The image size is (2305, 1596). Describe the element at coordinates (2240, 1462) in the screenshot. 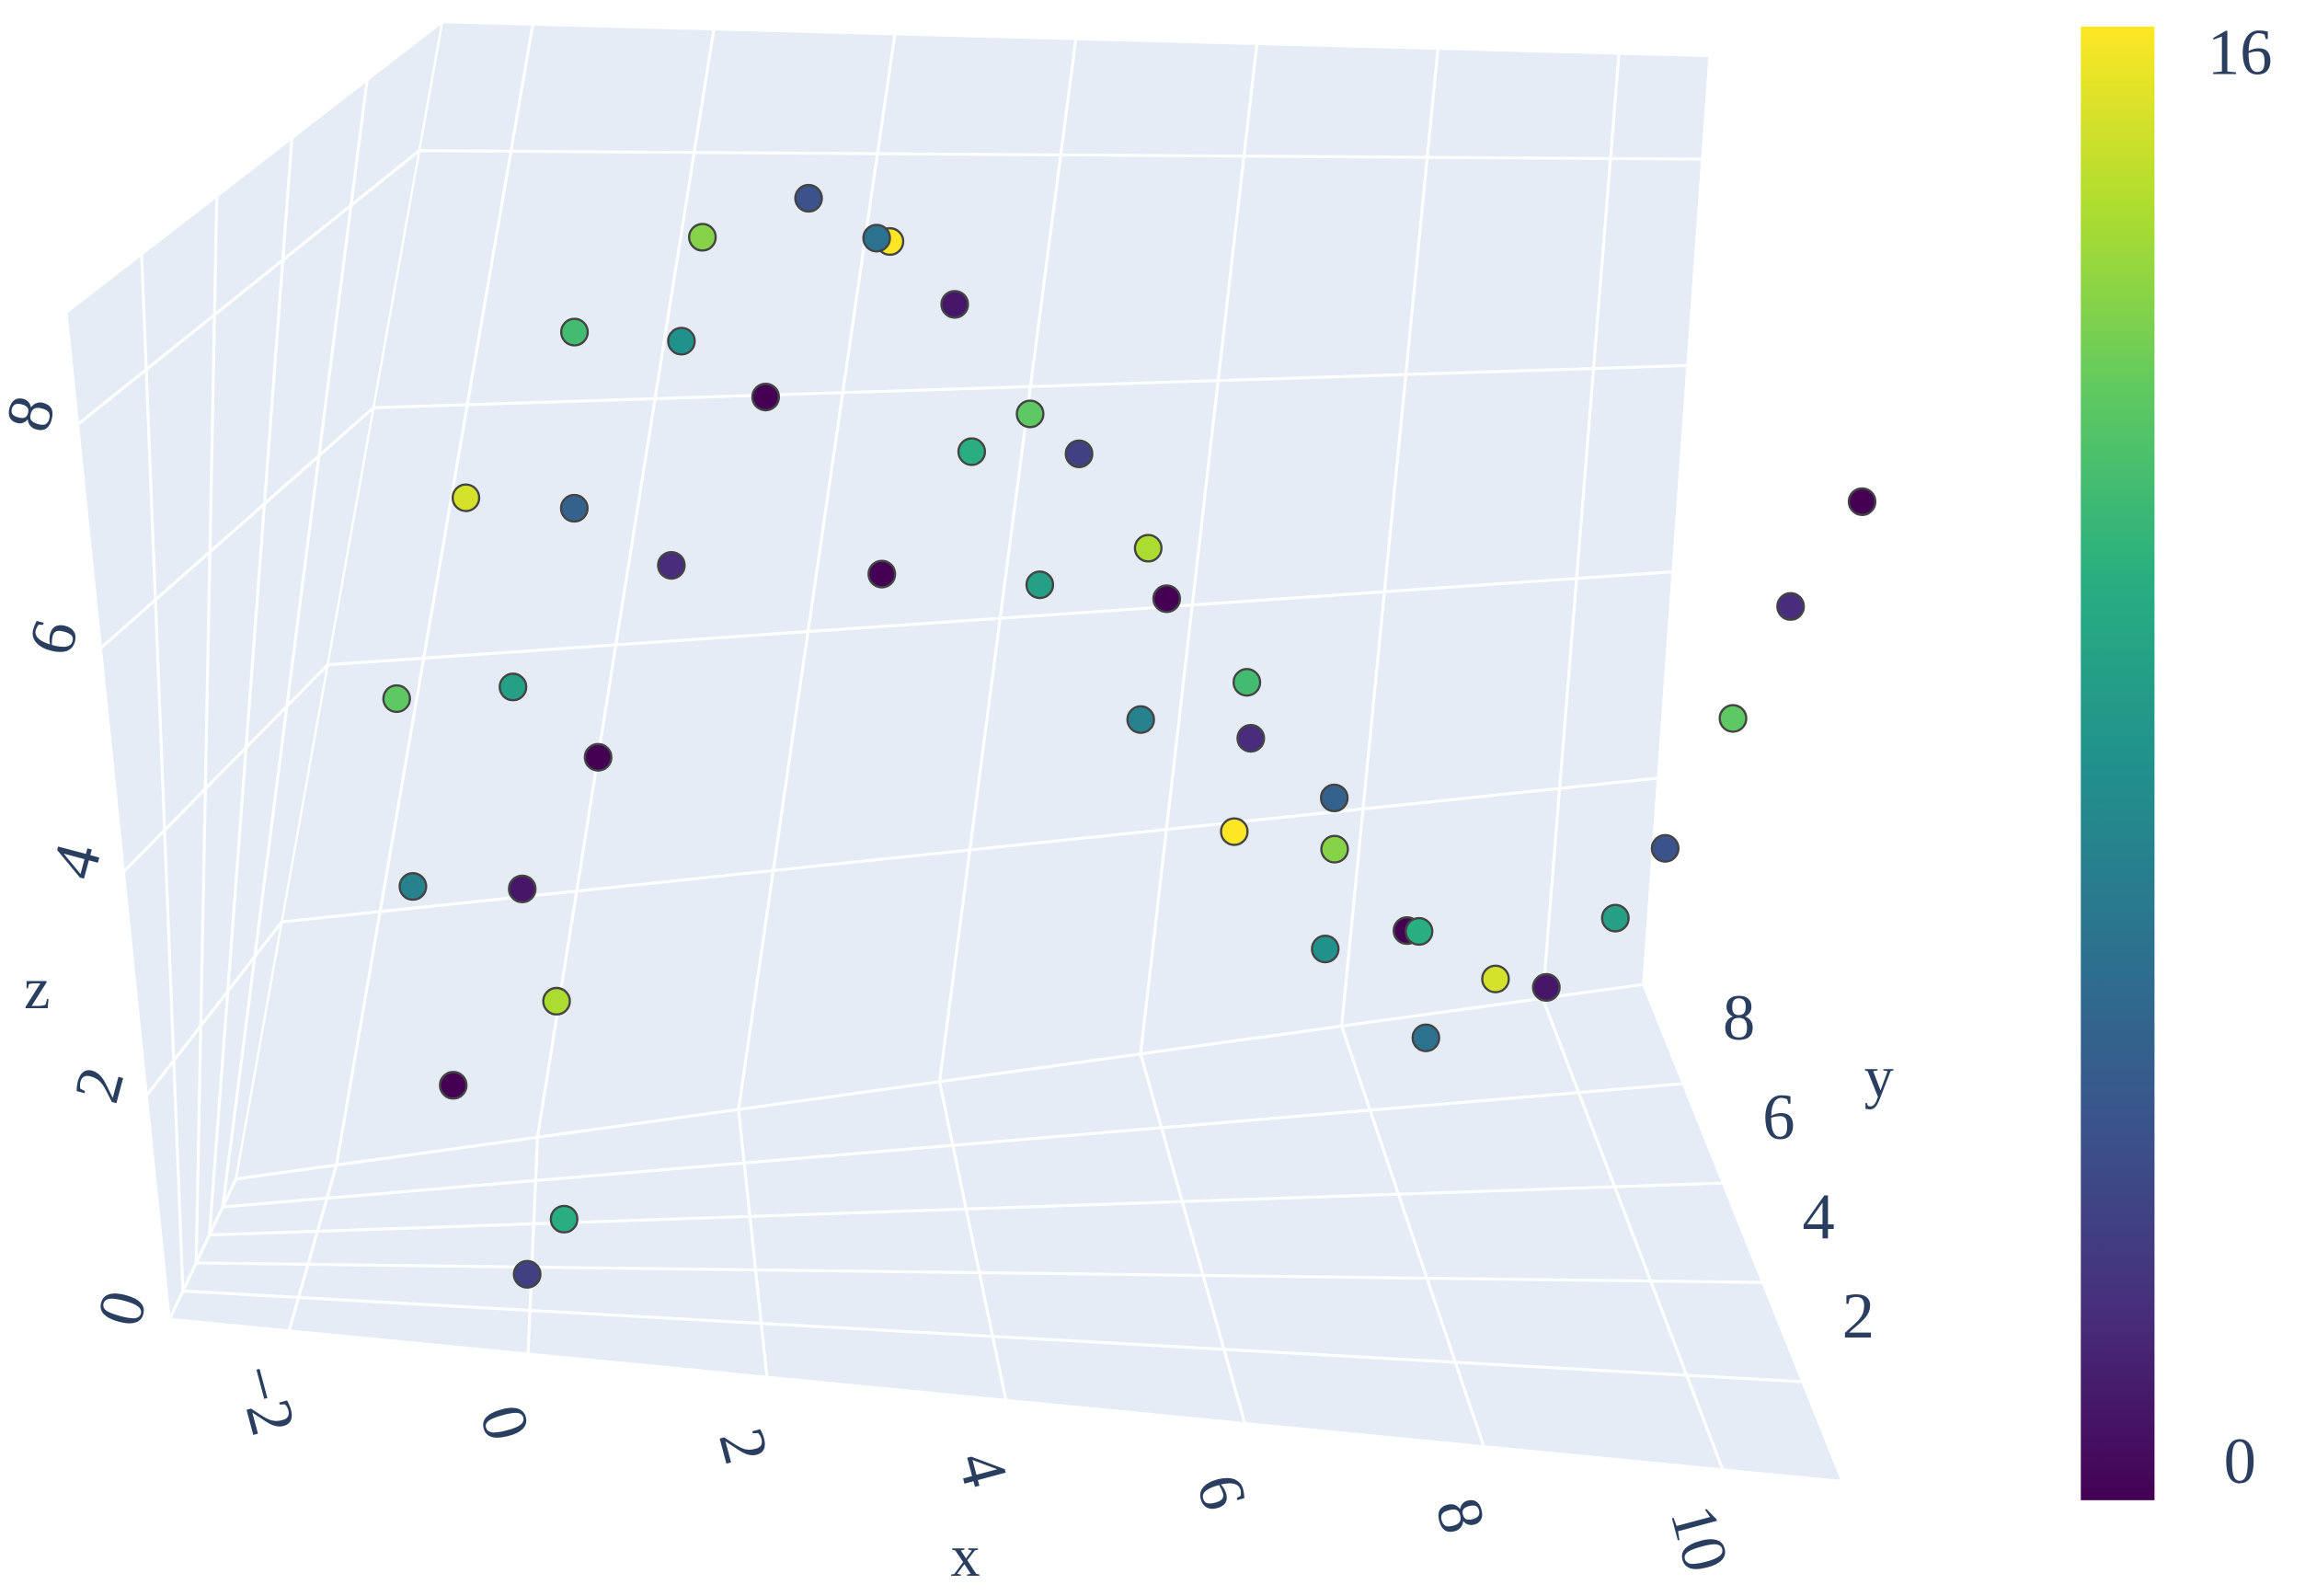

I see `colorbar-tick-label: 0` at that location.